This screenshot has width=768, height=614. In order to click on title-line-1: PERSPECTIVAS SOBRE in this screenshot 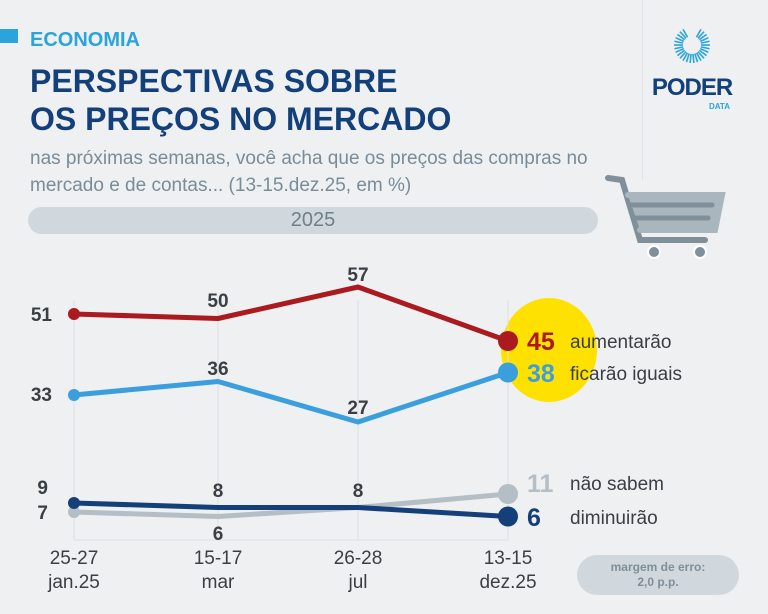, I will do `click(214, 81)`.